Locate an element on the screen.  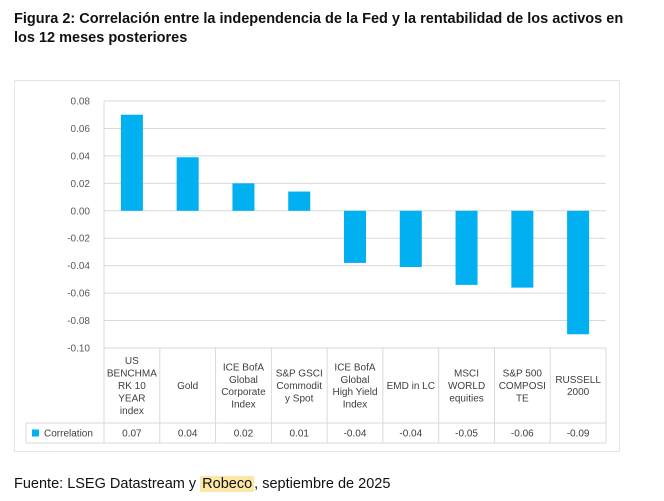
source-prefix: Fuente: LSEG Datastream y is located at coordinates (107, 484).